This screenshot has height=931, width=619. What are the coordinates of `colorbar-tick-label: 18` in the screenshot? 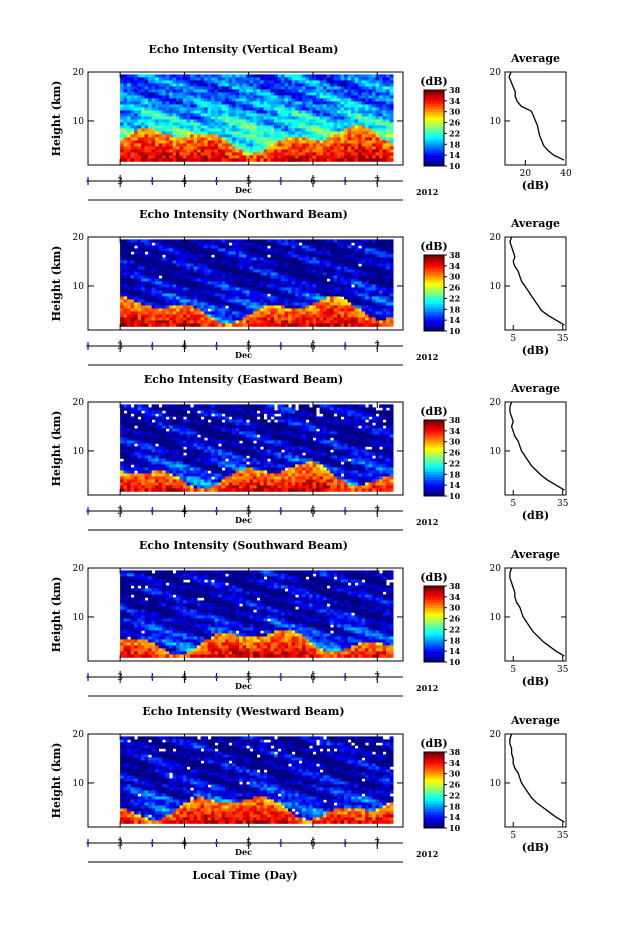 It's located at (455, 144).